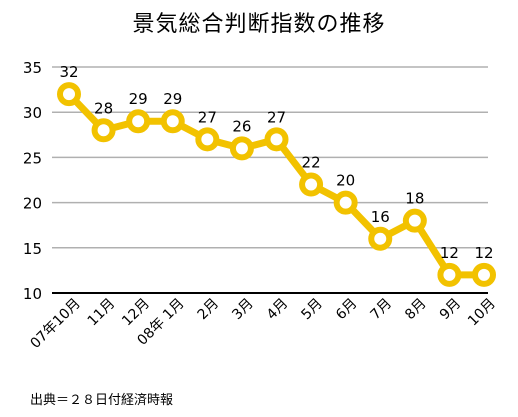 The width and height of the screenshot is (518, 417). Describe the element at coordinates (382, 310) in the screenshot. I see `x-tick-label: 7月` at that location.